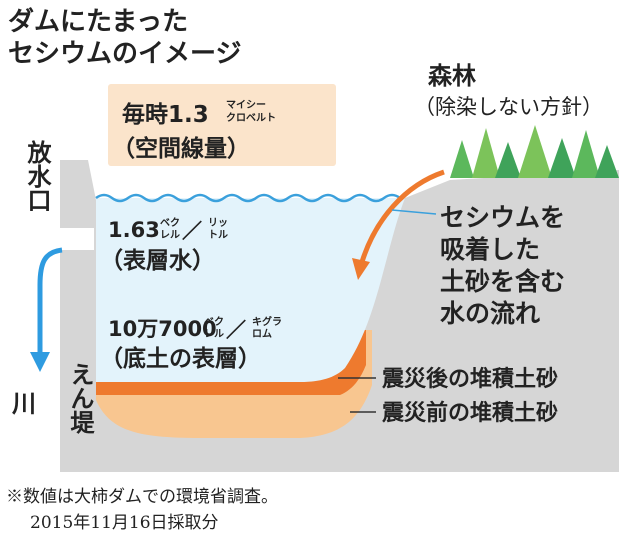 The height and width of the screenshot is (538, 619). Describe the element at coordinates (262, 334) in the screenshot. I see `unit: ロム` at that location.